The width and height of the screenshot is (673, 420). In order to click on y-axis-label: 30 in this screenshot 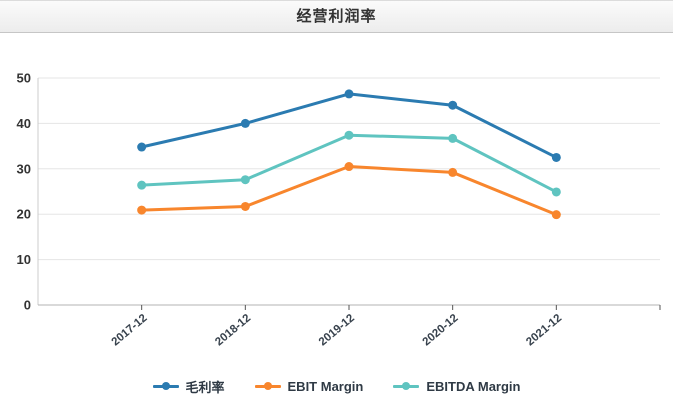, I will do `click(24, 168)`.